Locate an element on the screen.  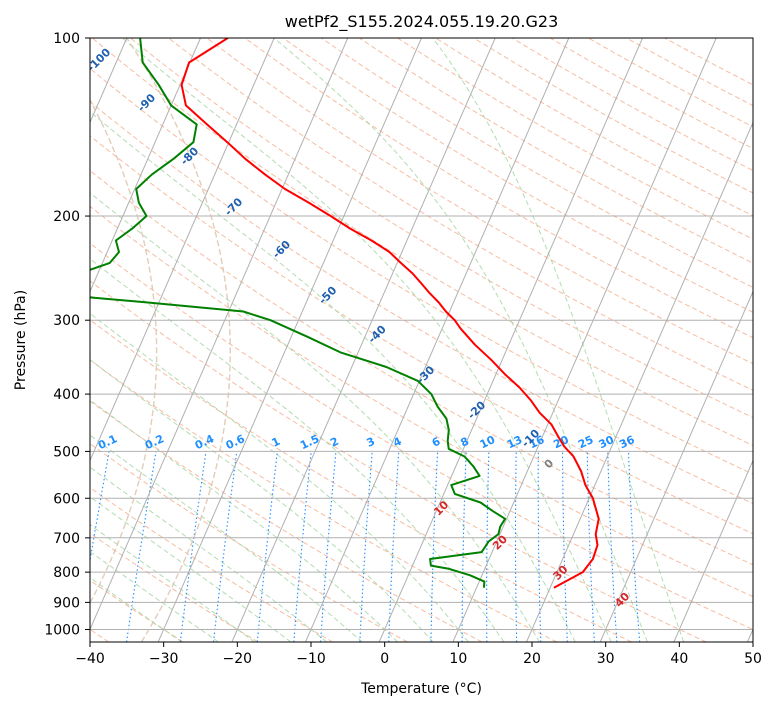
chart-title: wetPf2_S155.2024.055.19.20.G23 is located at coordinates (422, 22).